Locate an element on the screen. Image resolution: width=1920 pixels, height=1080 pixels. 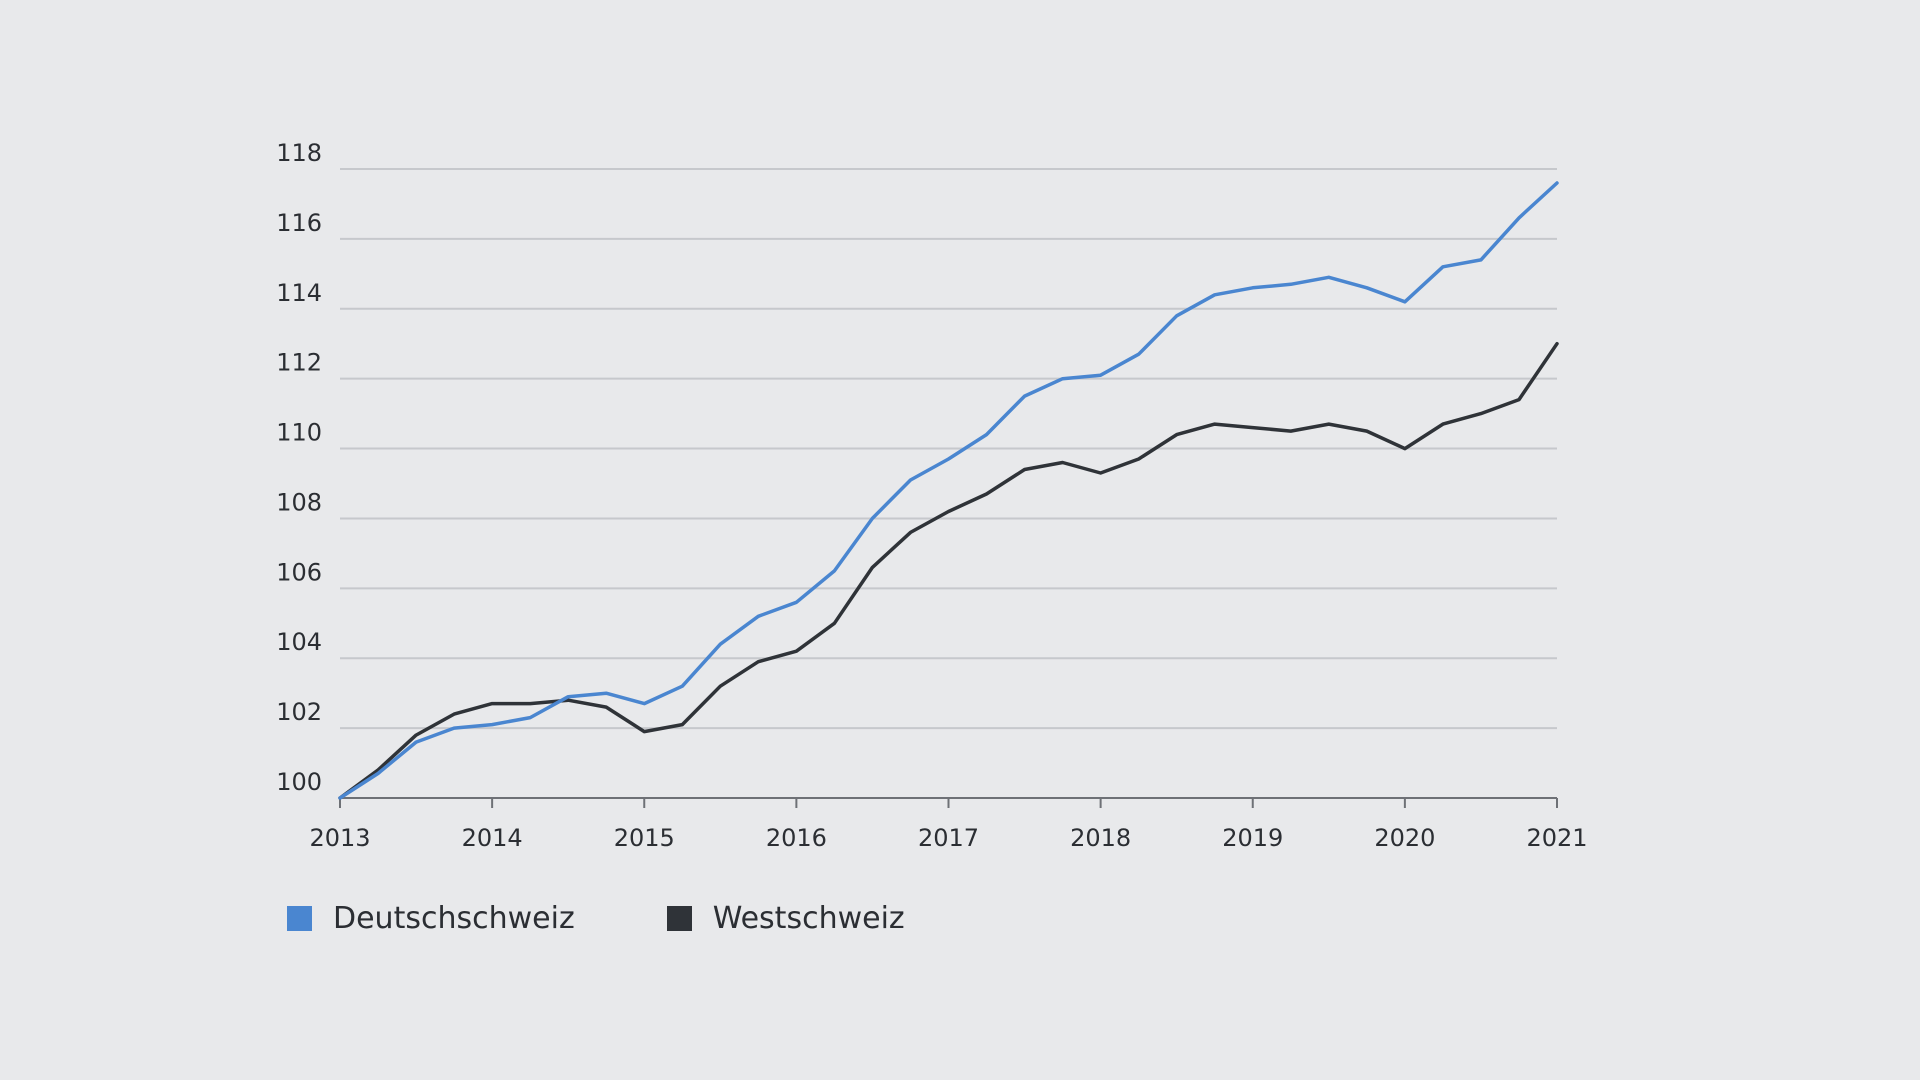
y-tick-label-108: 108 is located at coordinates (299, 502).